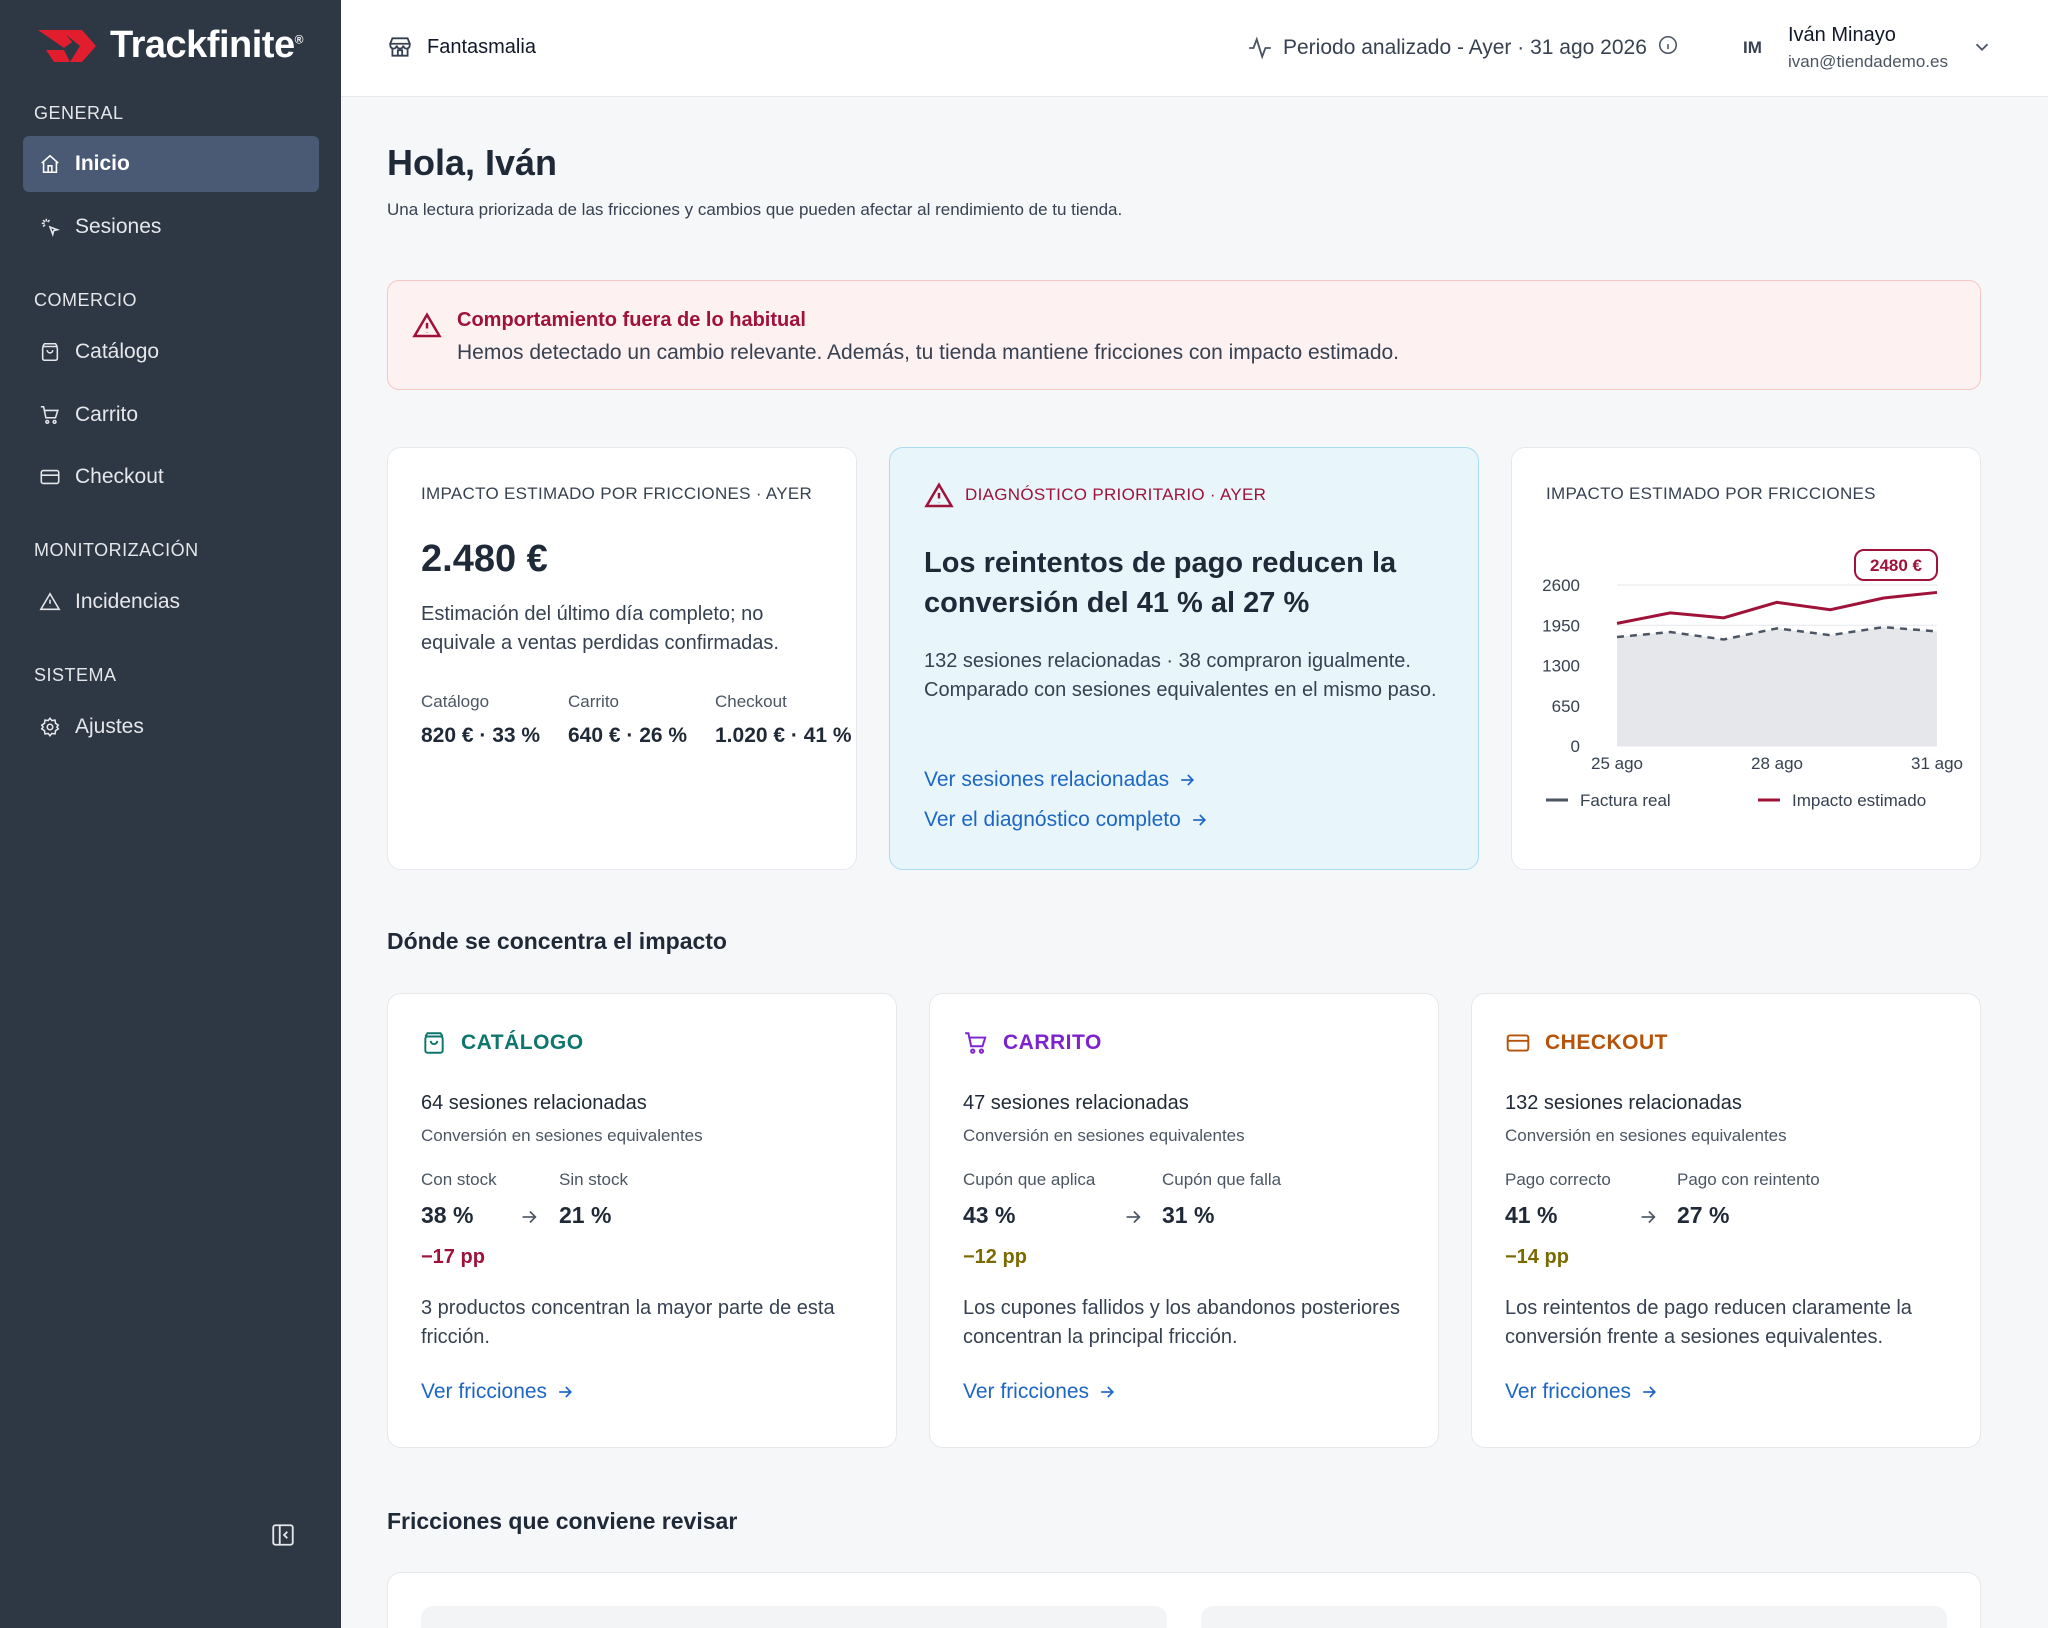  I want to click on period-indicator: Periodo analizado - Ayer · 31 ago 2026, so click(1463, 48).